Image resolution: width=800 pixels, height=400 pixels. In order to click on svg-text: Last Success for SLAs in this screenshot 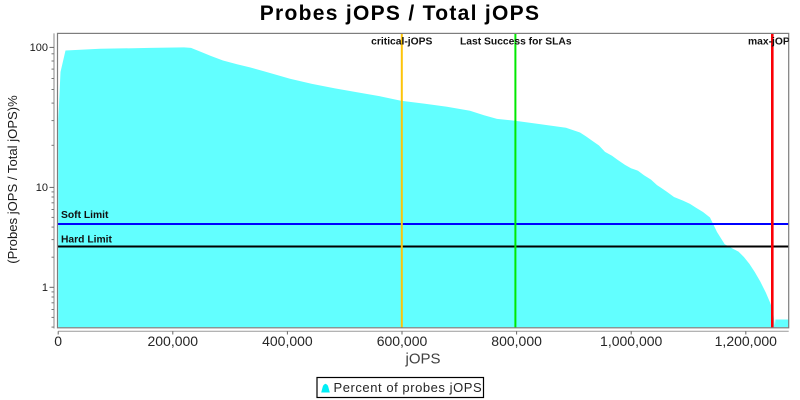, I will do `click(516, 42)`.